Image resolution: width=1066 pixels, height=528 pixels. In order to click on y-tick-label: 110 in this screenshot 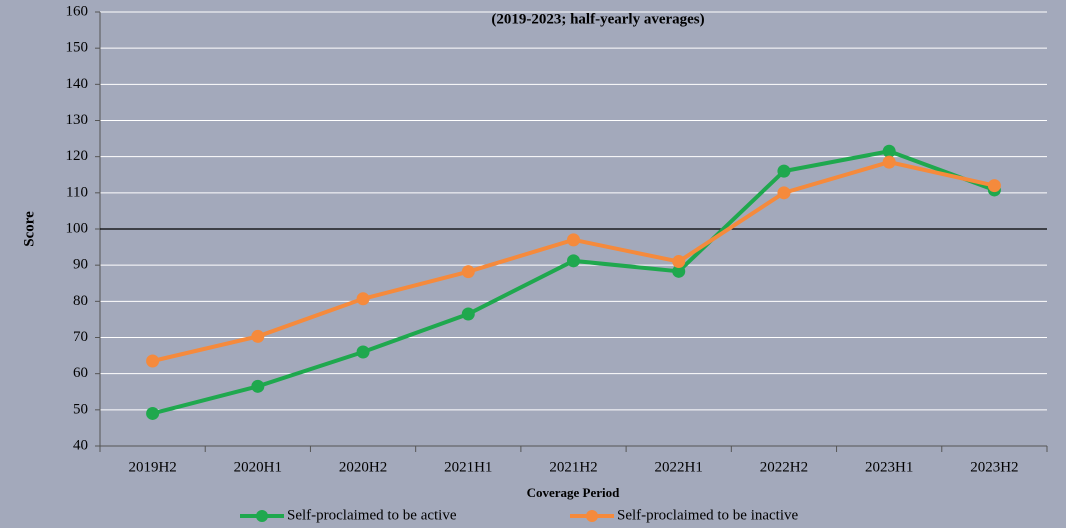, I will do `click(77, 192)`.